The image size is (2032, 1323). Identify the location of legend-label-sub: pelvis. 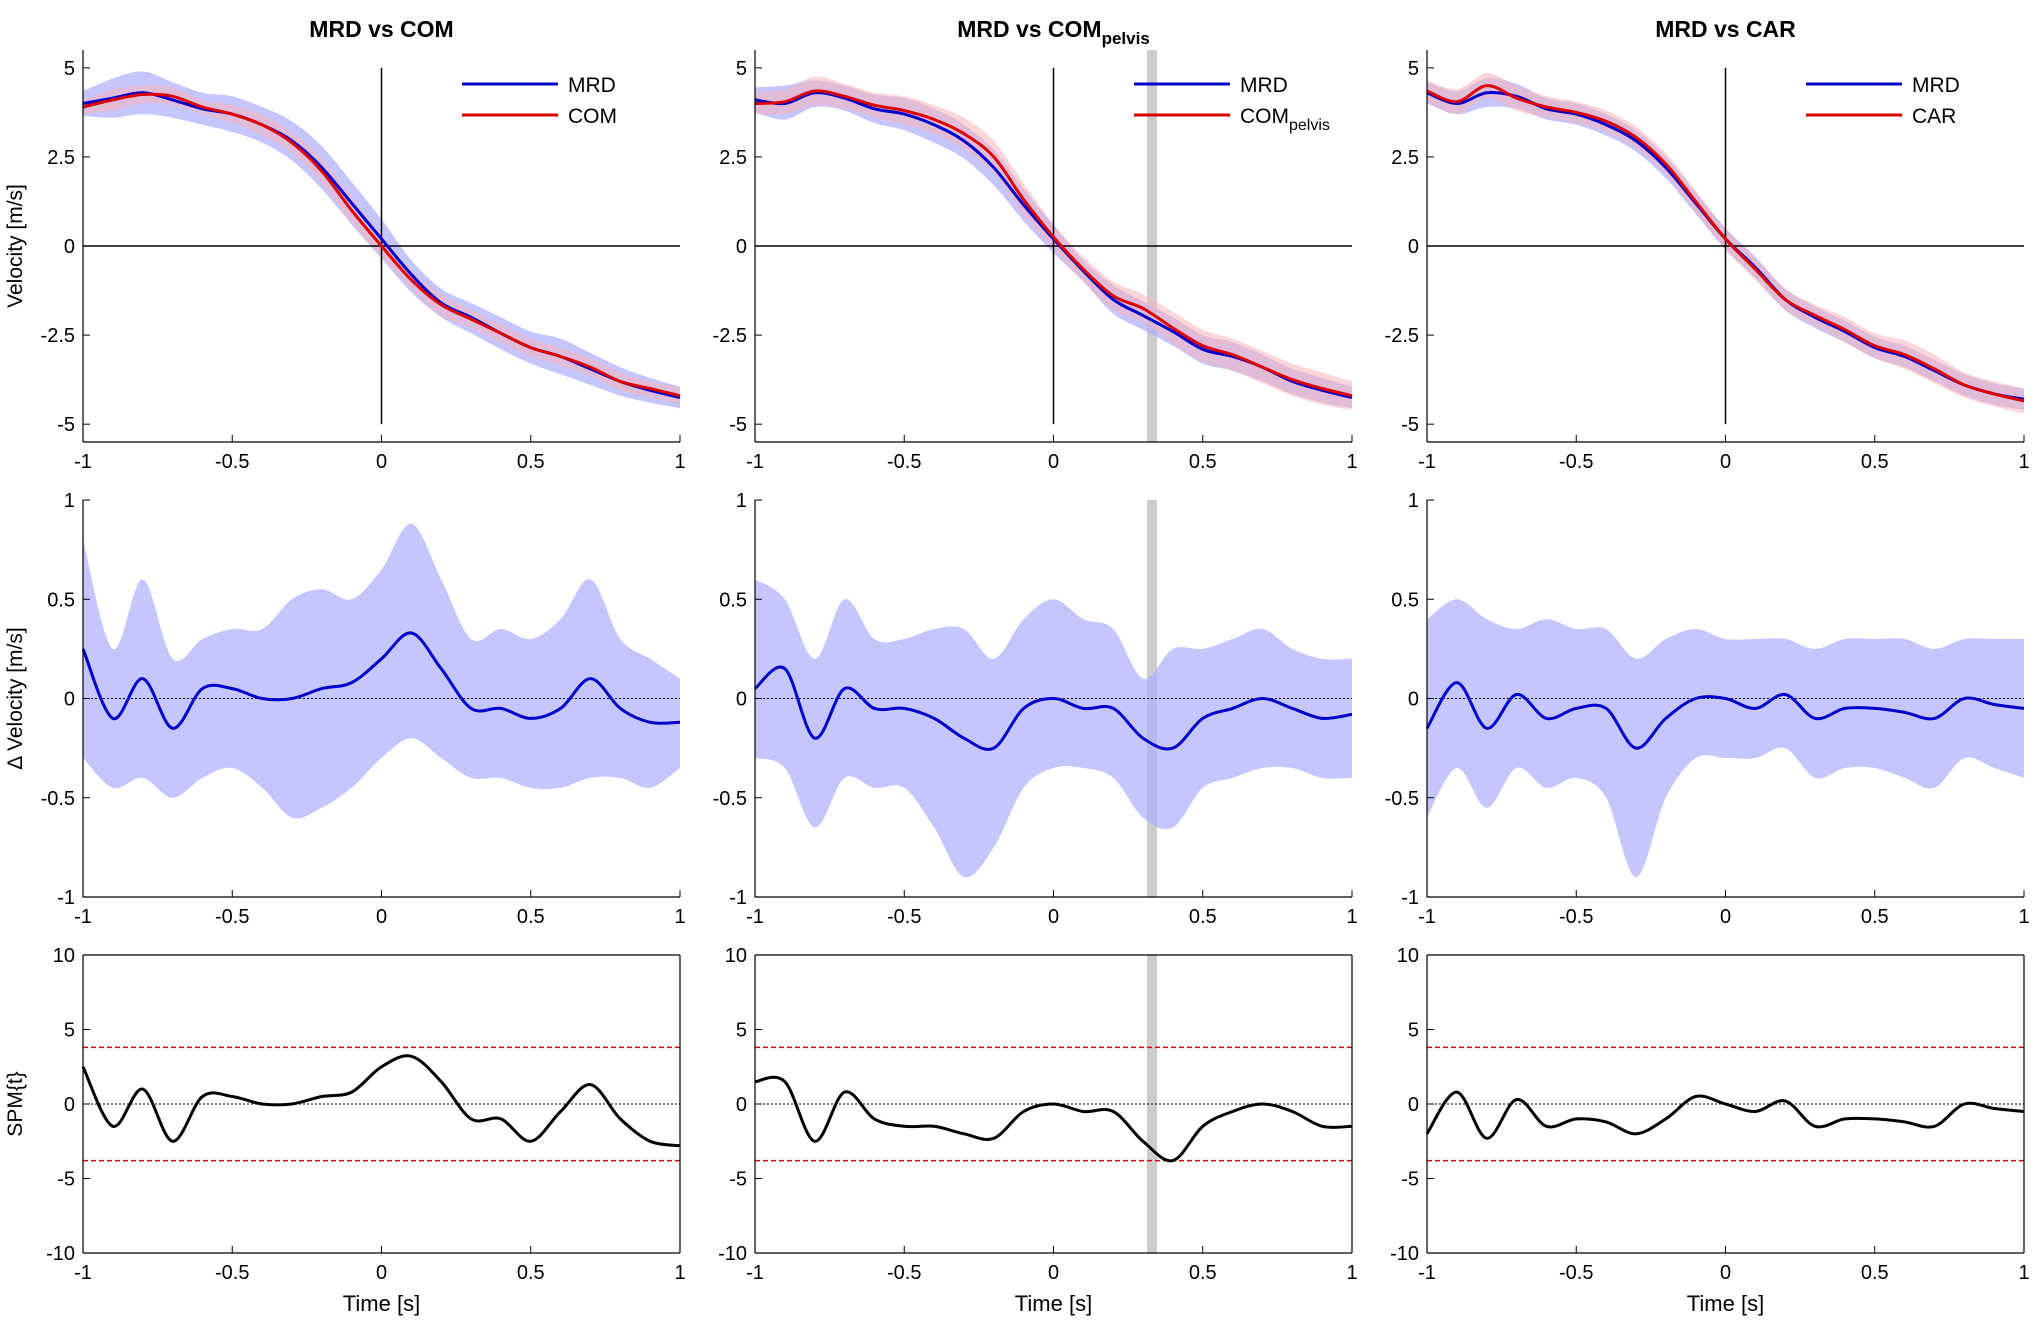
(1309, 125).